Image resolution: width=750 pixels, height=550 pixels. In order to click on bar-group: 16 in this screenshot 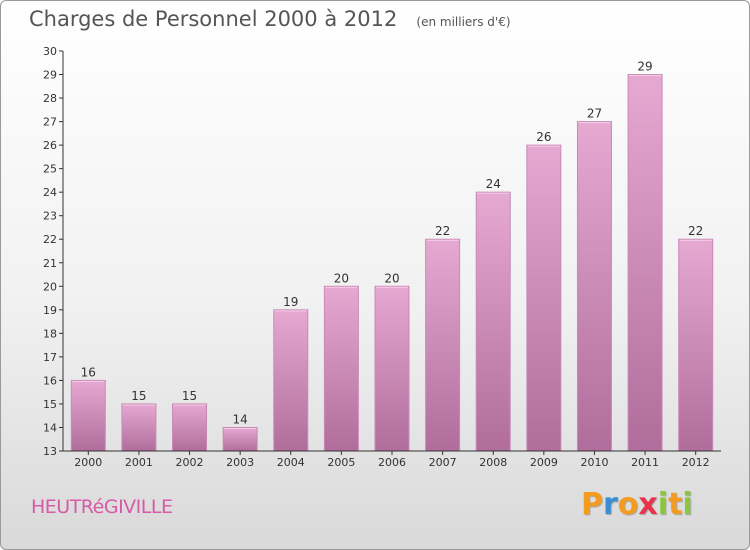, I will do `click(88, 408)`.